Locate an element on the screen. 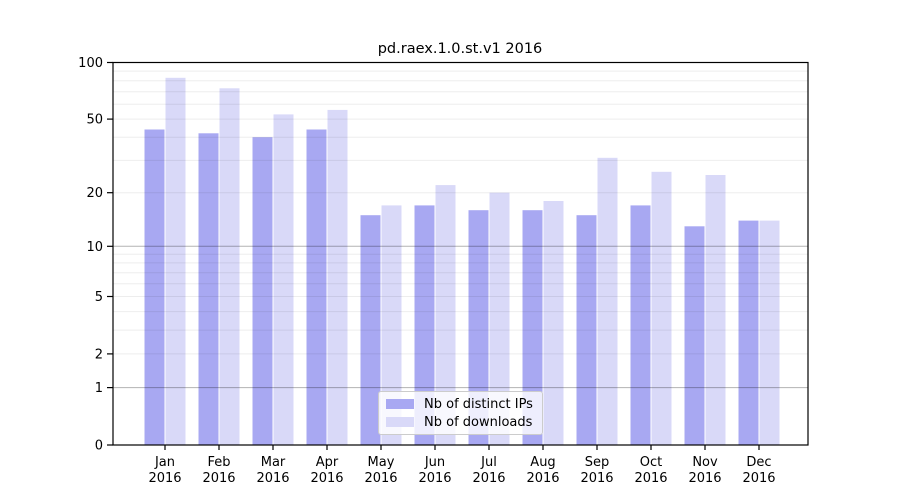 This screenshot has height=500, width=900. bar-ips-mar is located at coordinates (262, 291).